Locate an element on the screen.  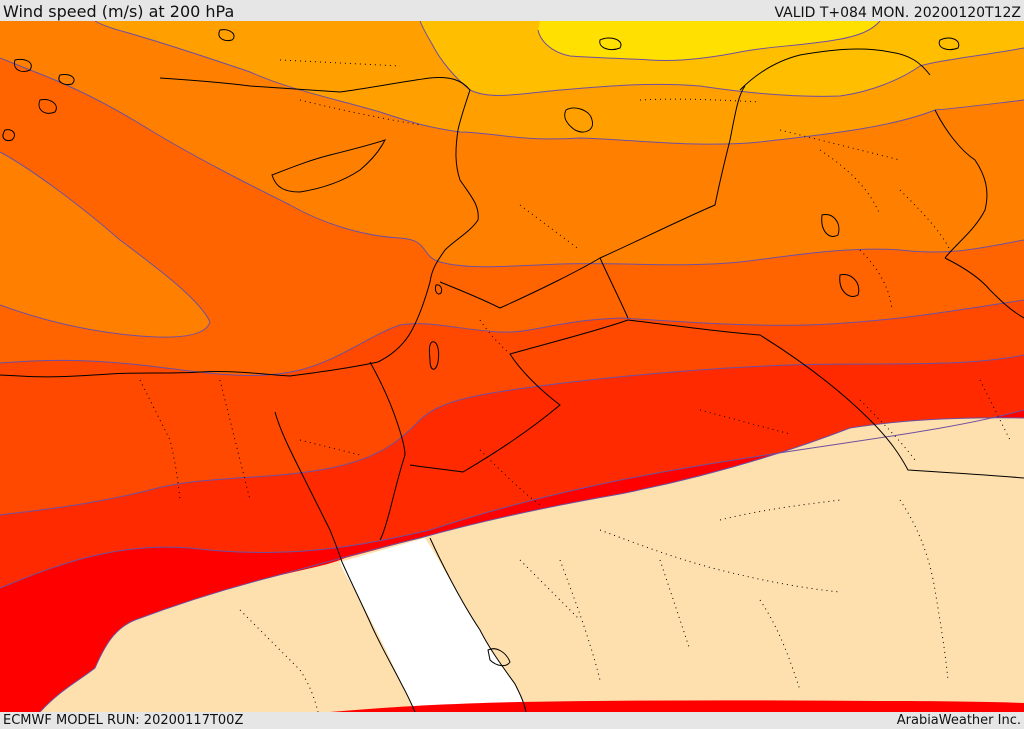
credit-label: ArabiaWeather Inc. is located at coordinates (958, 720).